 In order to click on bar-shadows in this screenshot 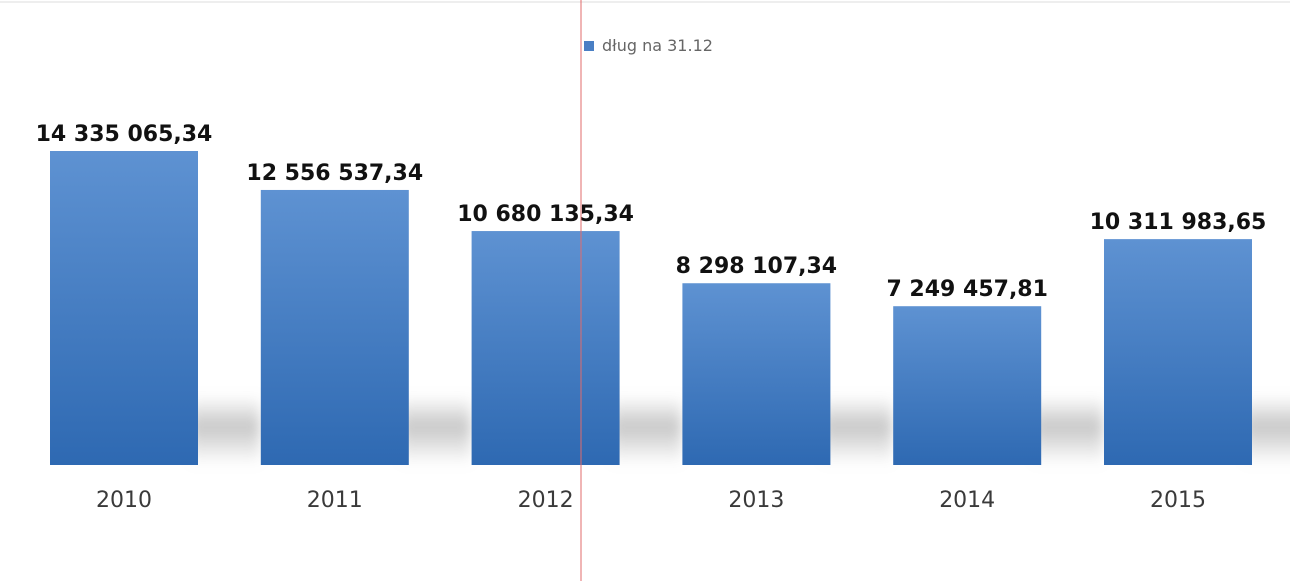, I will do `click(740, 430)`.